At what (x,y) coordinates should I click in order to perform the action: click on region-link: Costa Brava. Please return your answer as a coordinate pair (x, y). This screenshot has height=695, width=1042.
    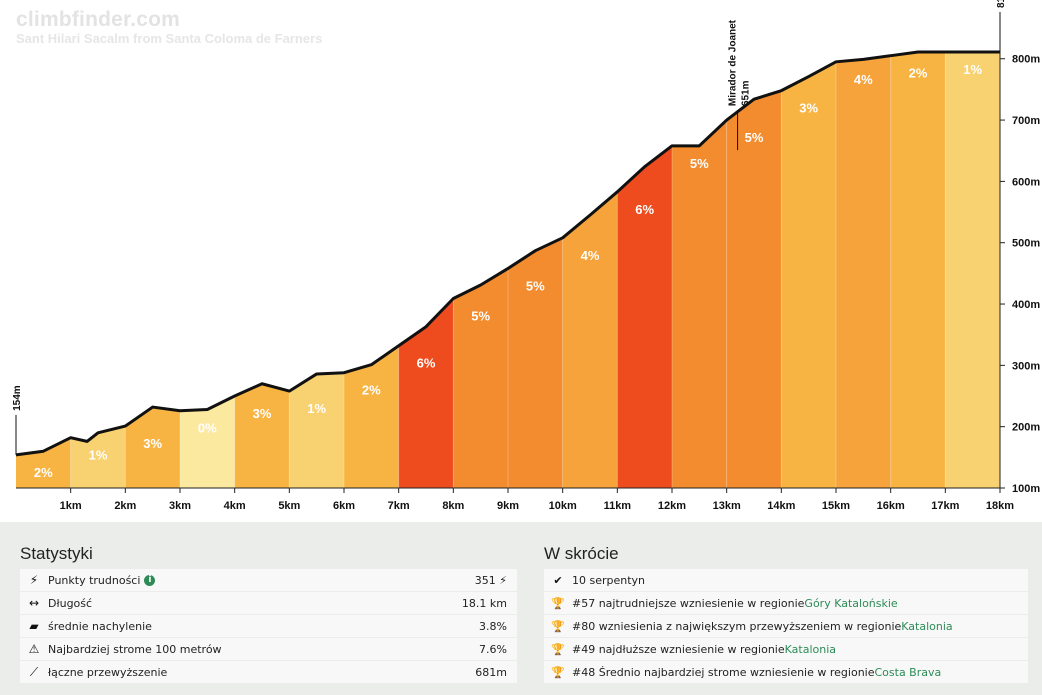
    Looking at the image, I should click on (908, 672).